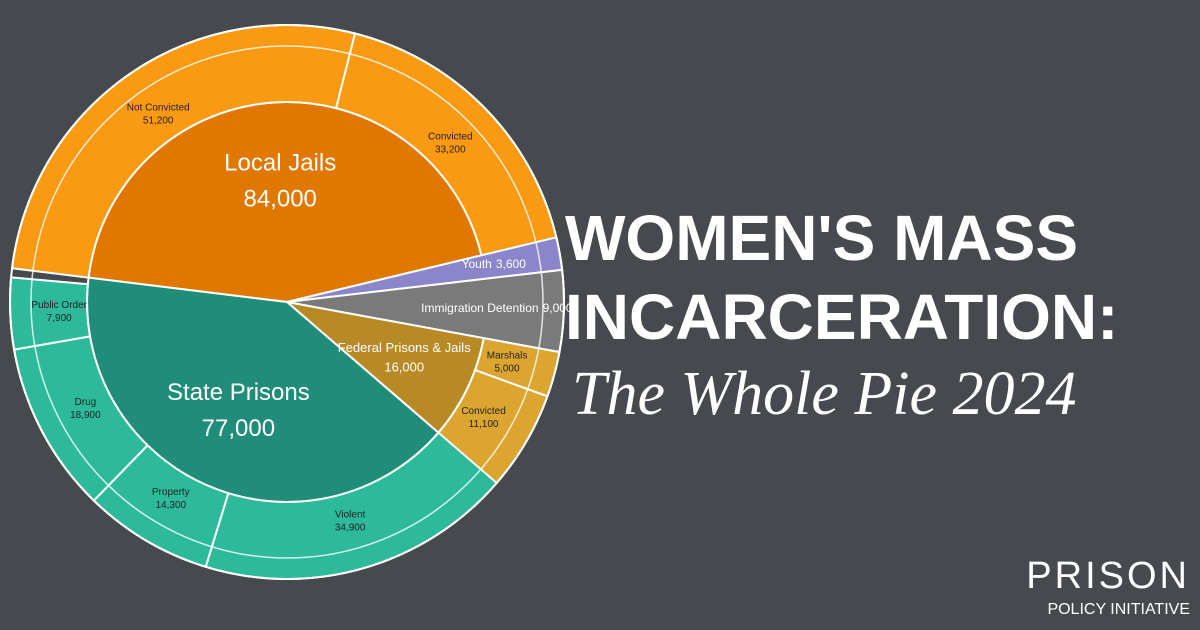 The image size is (1200, 630). Describe the element at coordinates (238, 392) in the screenshot. I see `category-label: State Prisons` at that location.